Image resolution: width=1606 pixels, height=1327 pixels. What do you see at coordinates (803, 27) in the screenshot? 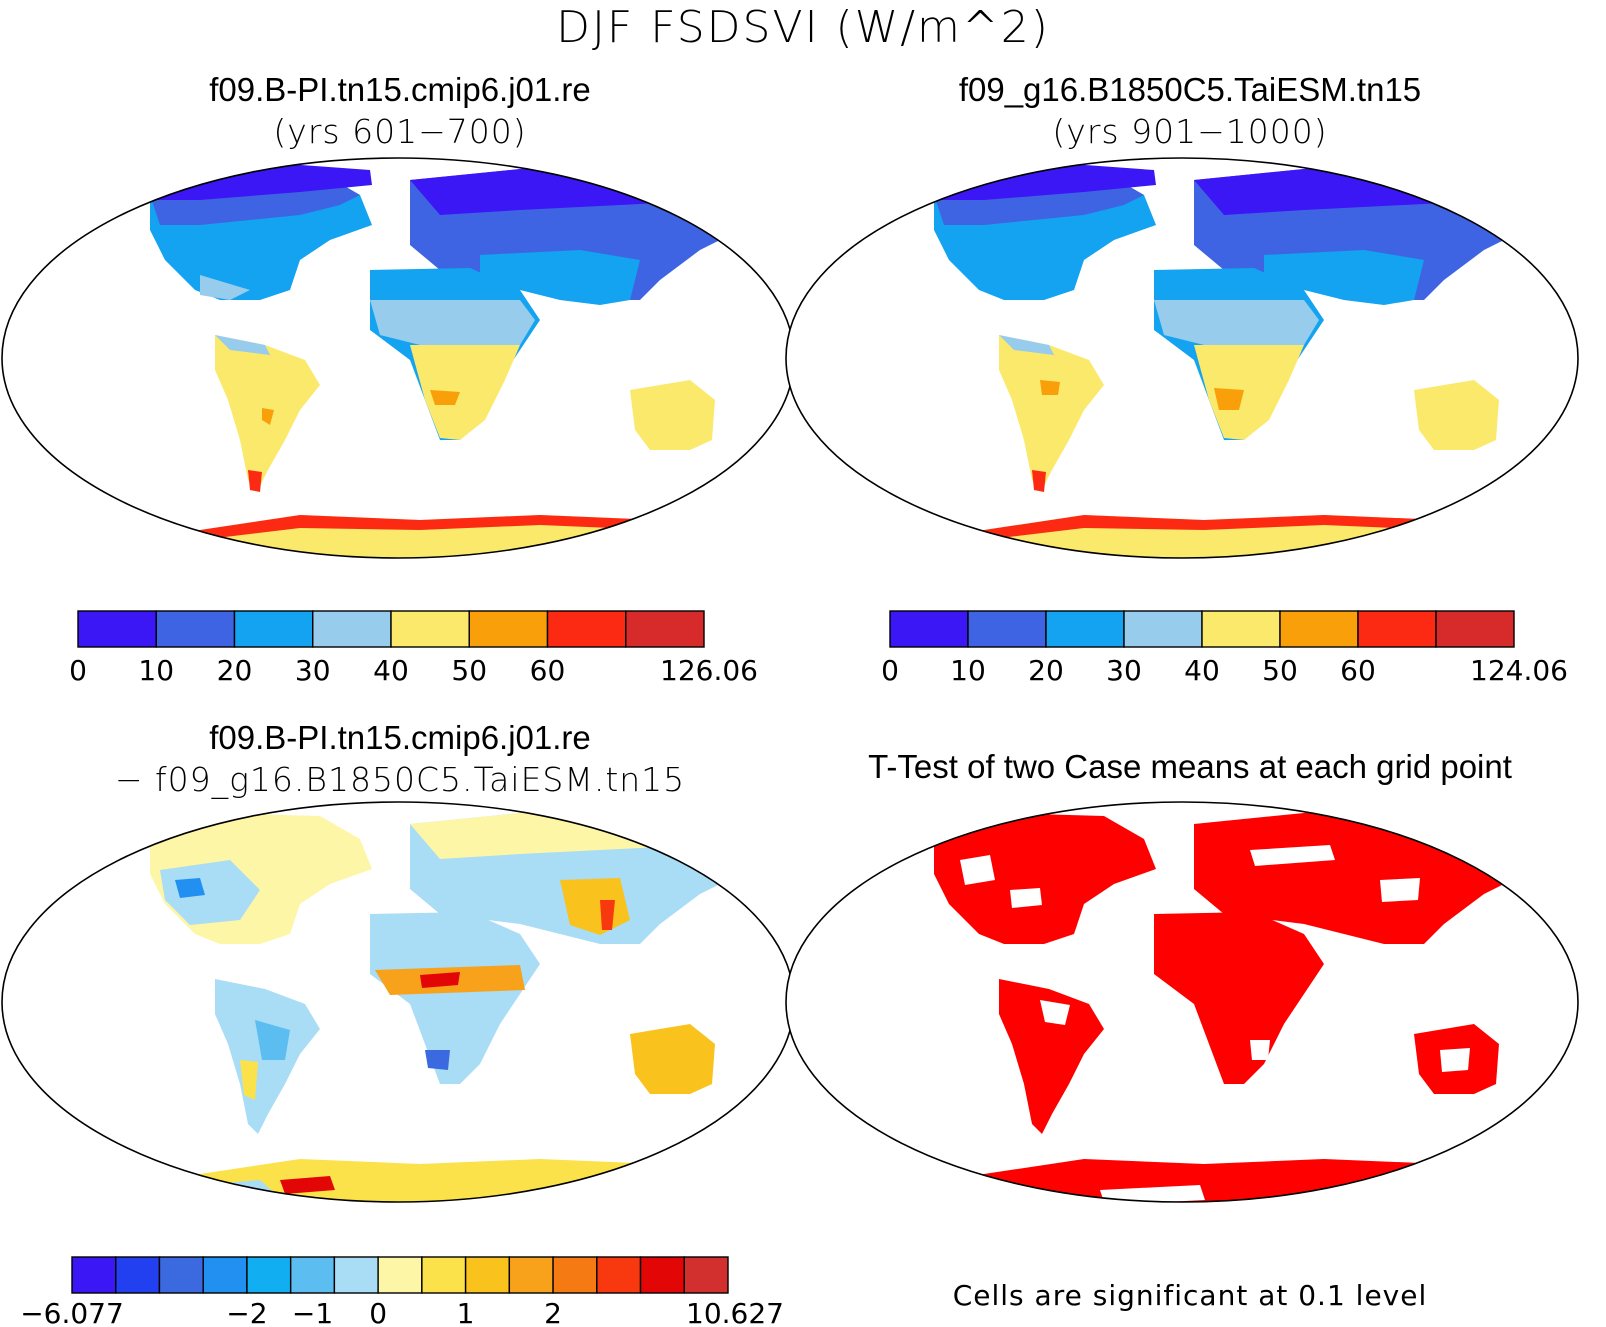
I see `figure-title: DJF FSDSVI (W/m^2)` at bounding box center [803, 27].